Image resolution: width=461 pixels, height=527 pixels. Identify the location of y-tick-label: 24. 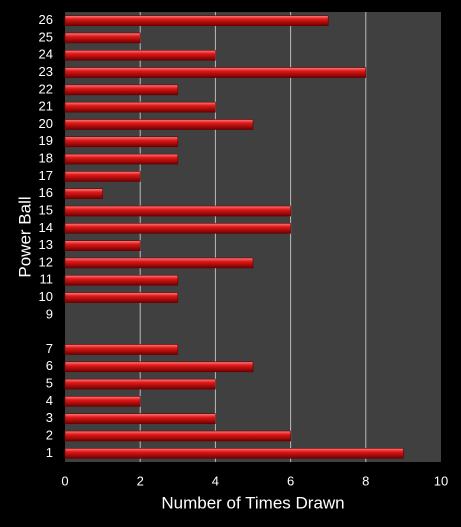
(46, 54).